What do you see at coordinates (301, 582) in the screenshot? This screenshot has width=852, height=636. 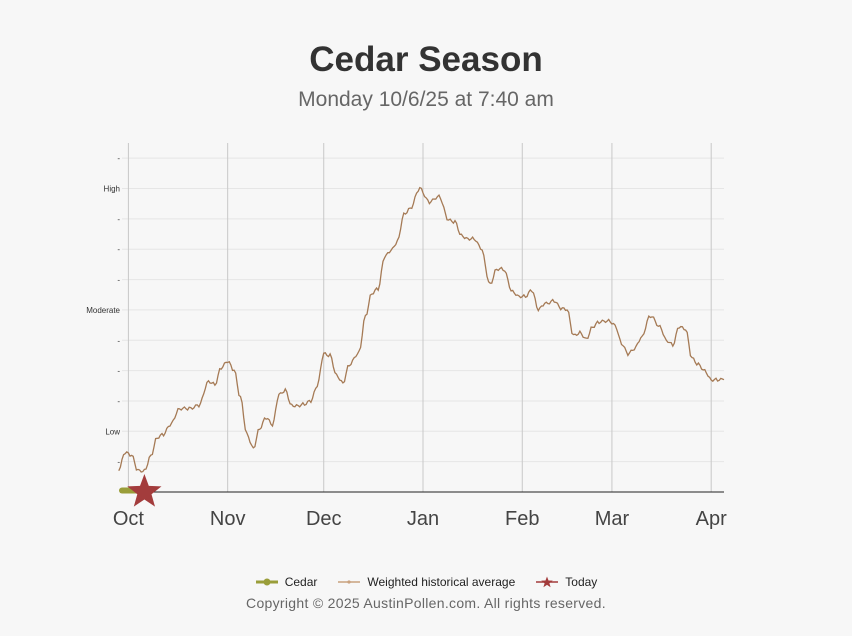 I see `legend-label-cedar: Cedar` at bounding box center [301, 582].